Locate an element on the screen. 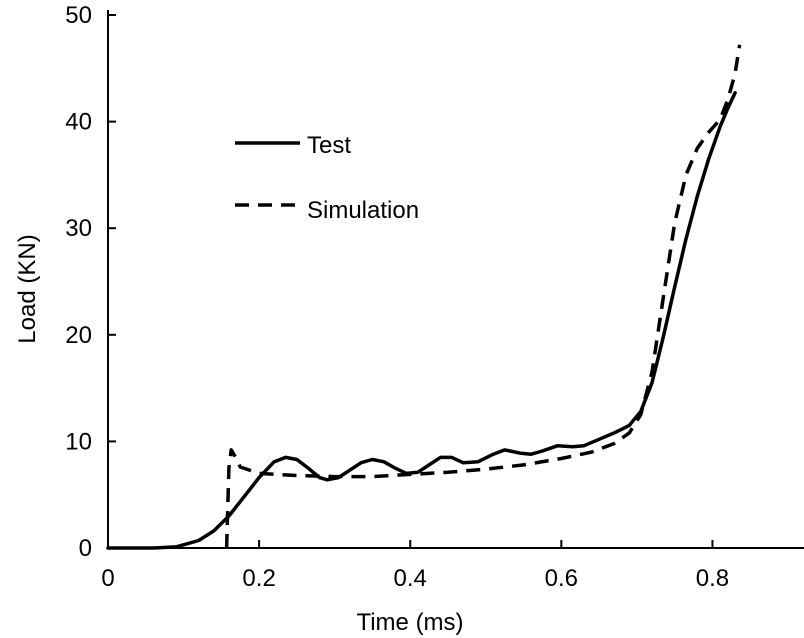  x-axis-title: Time (ms) is located at coordinates (409, 622).